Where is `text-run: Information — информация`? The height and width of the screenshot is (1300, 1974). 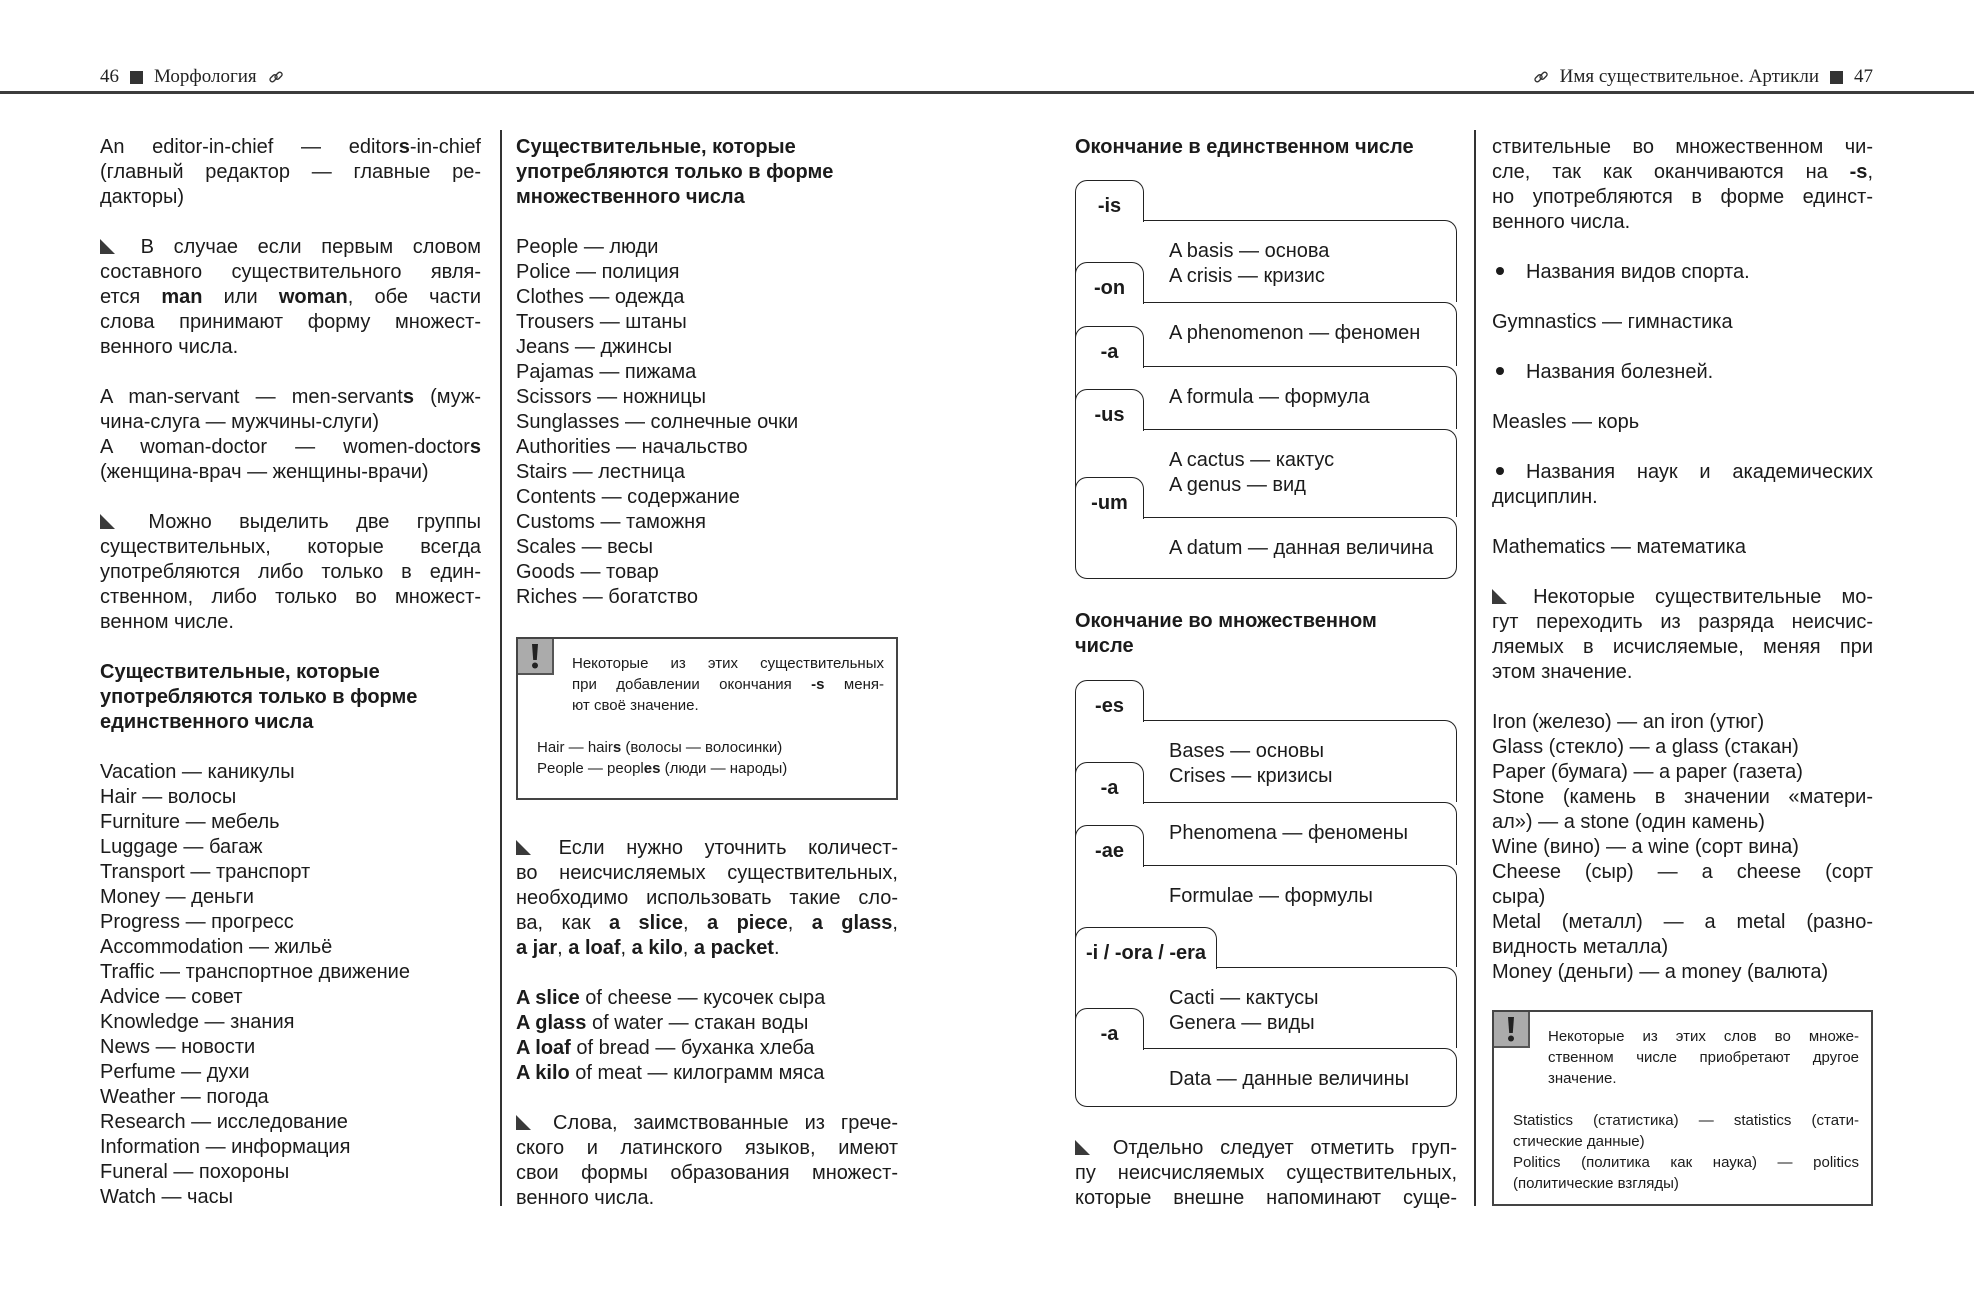 text-run: Information — информация is located at coordinates (225, 1147).